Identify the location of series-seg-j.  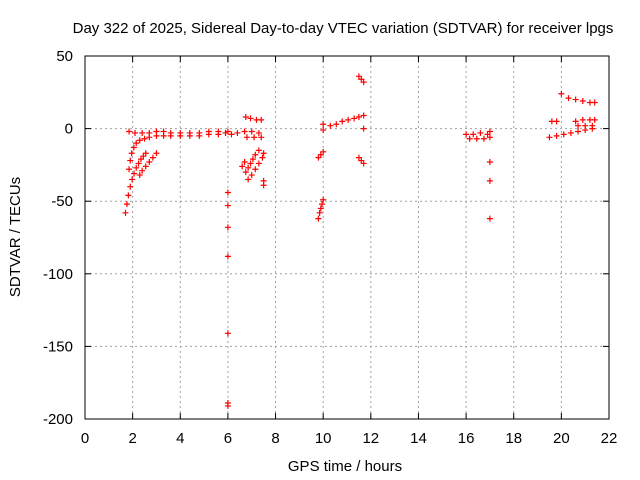
(361, 120).